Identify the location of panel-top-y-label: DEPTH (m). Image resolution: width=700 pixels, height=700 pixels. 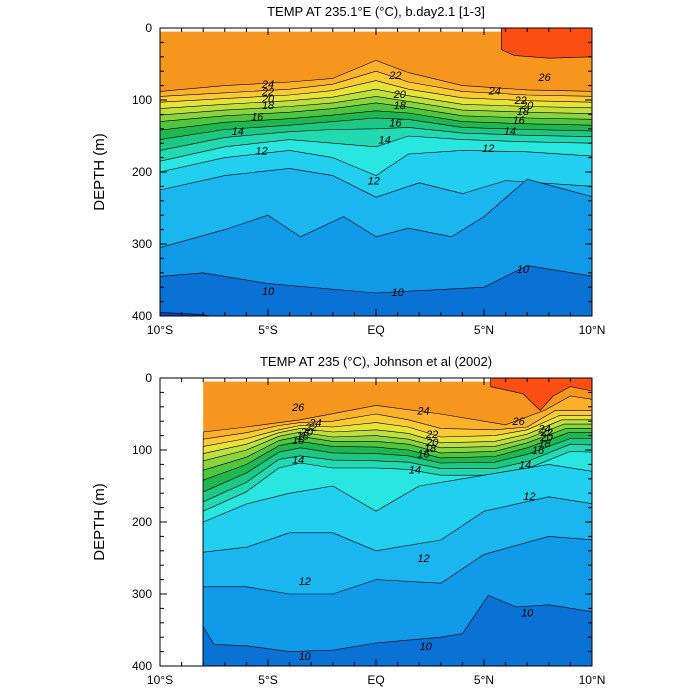
(99, 172).